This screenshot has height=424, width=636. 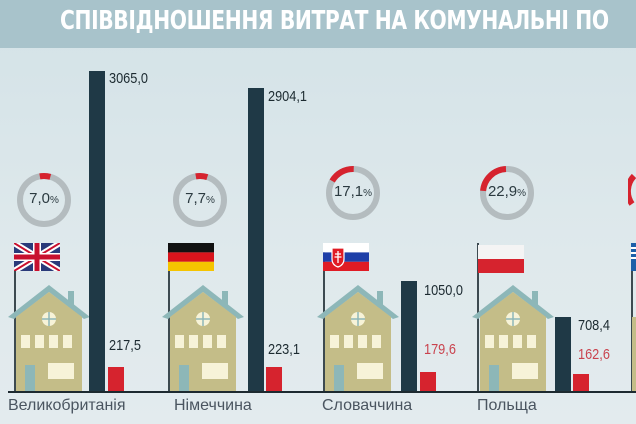 I want to click on share-label-germany: 7,7%, so click(x=200, y=198).